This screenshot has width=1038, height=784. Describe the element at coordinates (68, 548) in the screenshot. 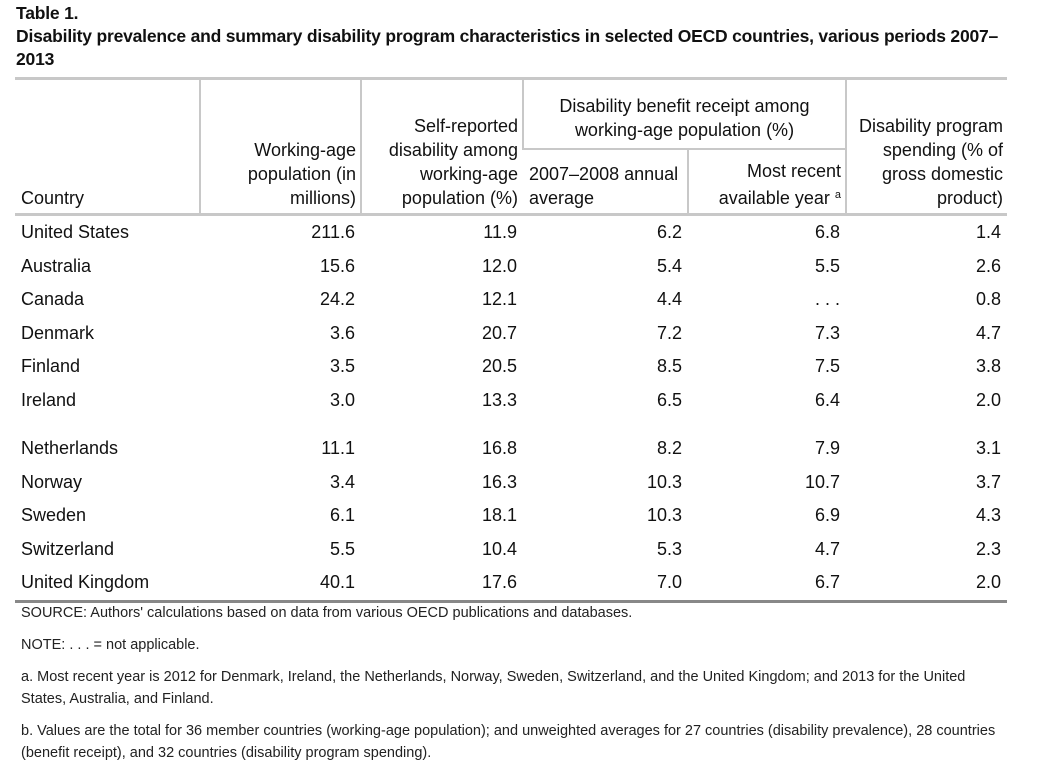

I see `cell-country: Switzerland` at that location.